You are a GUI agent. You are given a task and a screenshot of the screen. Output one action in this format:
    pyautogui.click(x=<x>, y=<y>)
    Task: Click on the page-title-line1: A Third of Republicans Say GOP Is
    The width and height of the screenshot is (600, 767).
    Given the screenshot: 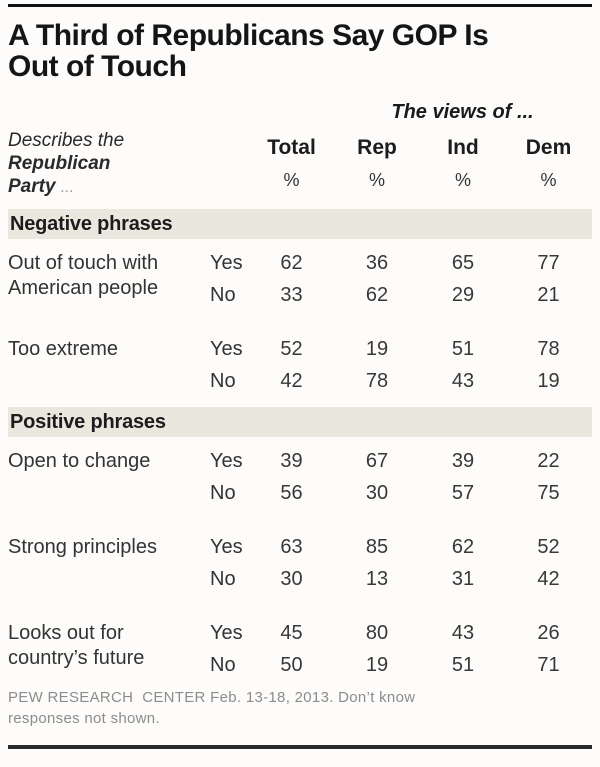 What is the action you would take?
    pyautogui.click(x=248, y=35)
    